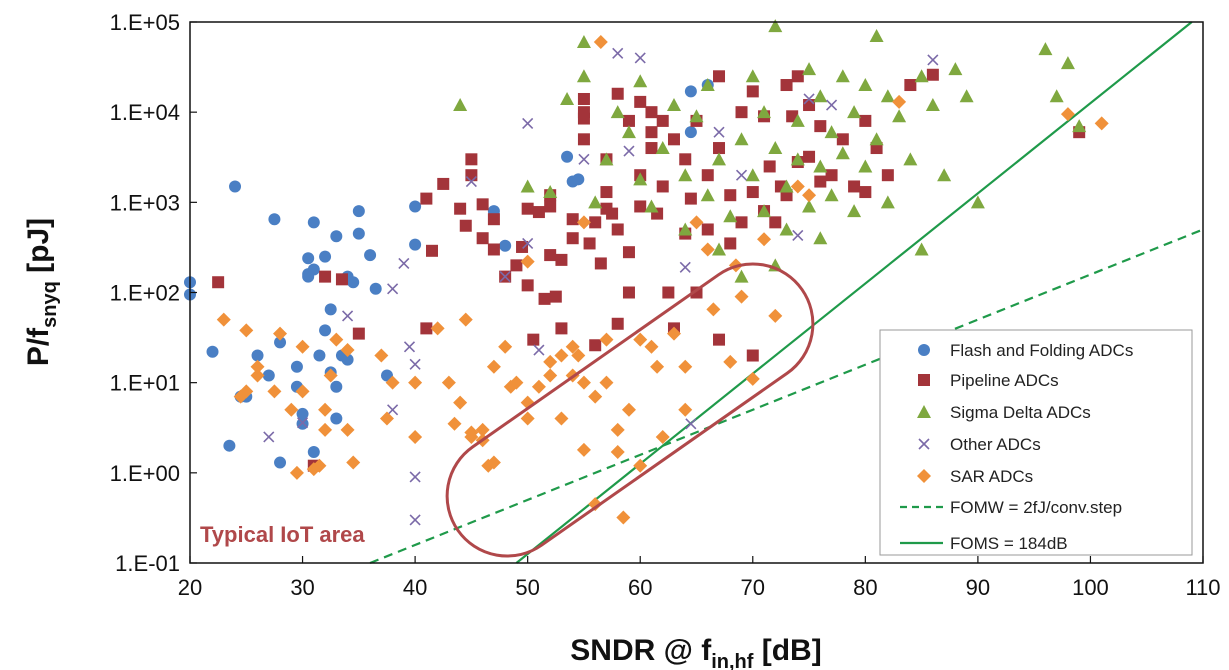 This screenshot has width=1229, height=670. I want to click on iot-area-outline, so click(630, 410).